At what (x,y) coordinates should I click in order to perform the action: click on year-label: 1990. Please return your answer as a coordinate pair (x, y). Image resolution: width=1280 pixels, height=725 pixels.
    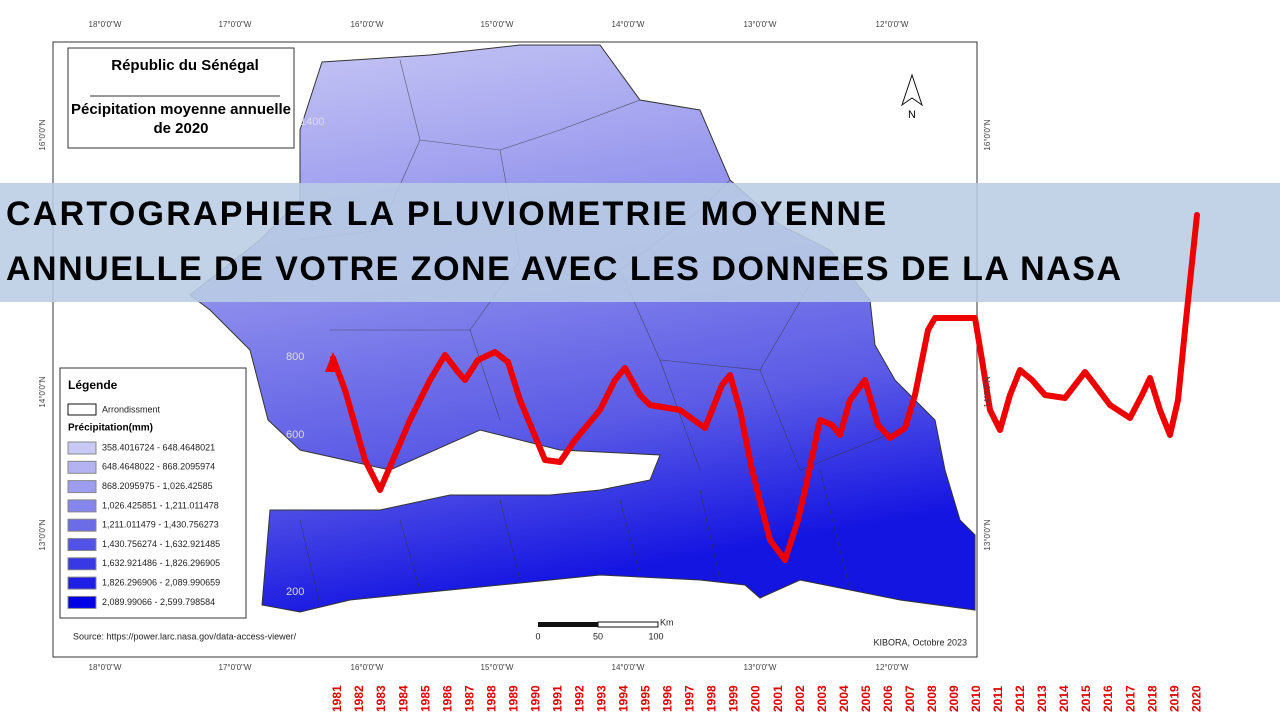
    Looking at the image, I should click on (535, 698).